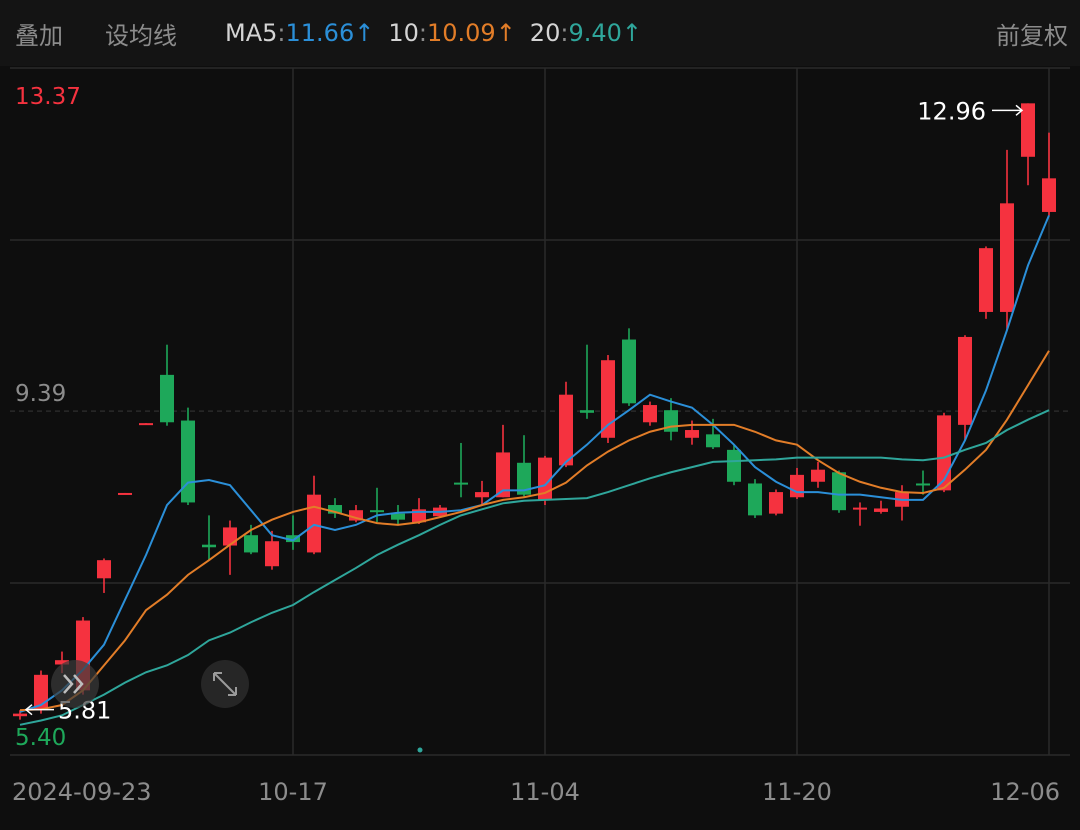 This screenshot has width=1080, height=830. Describe the element at coordinates (293, 792) in the screenshot. I see `x-tick-label: 10-17` at that location.